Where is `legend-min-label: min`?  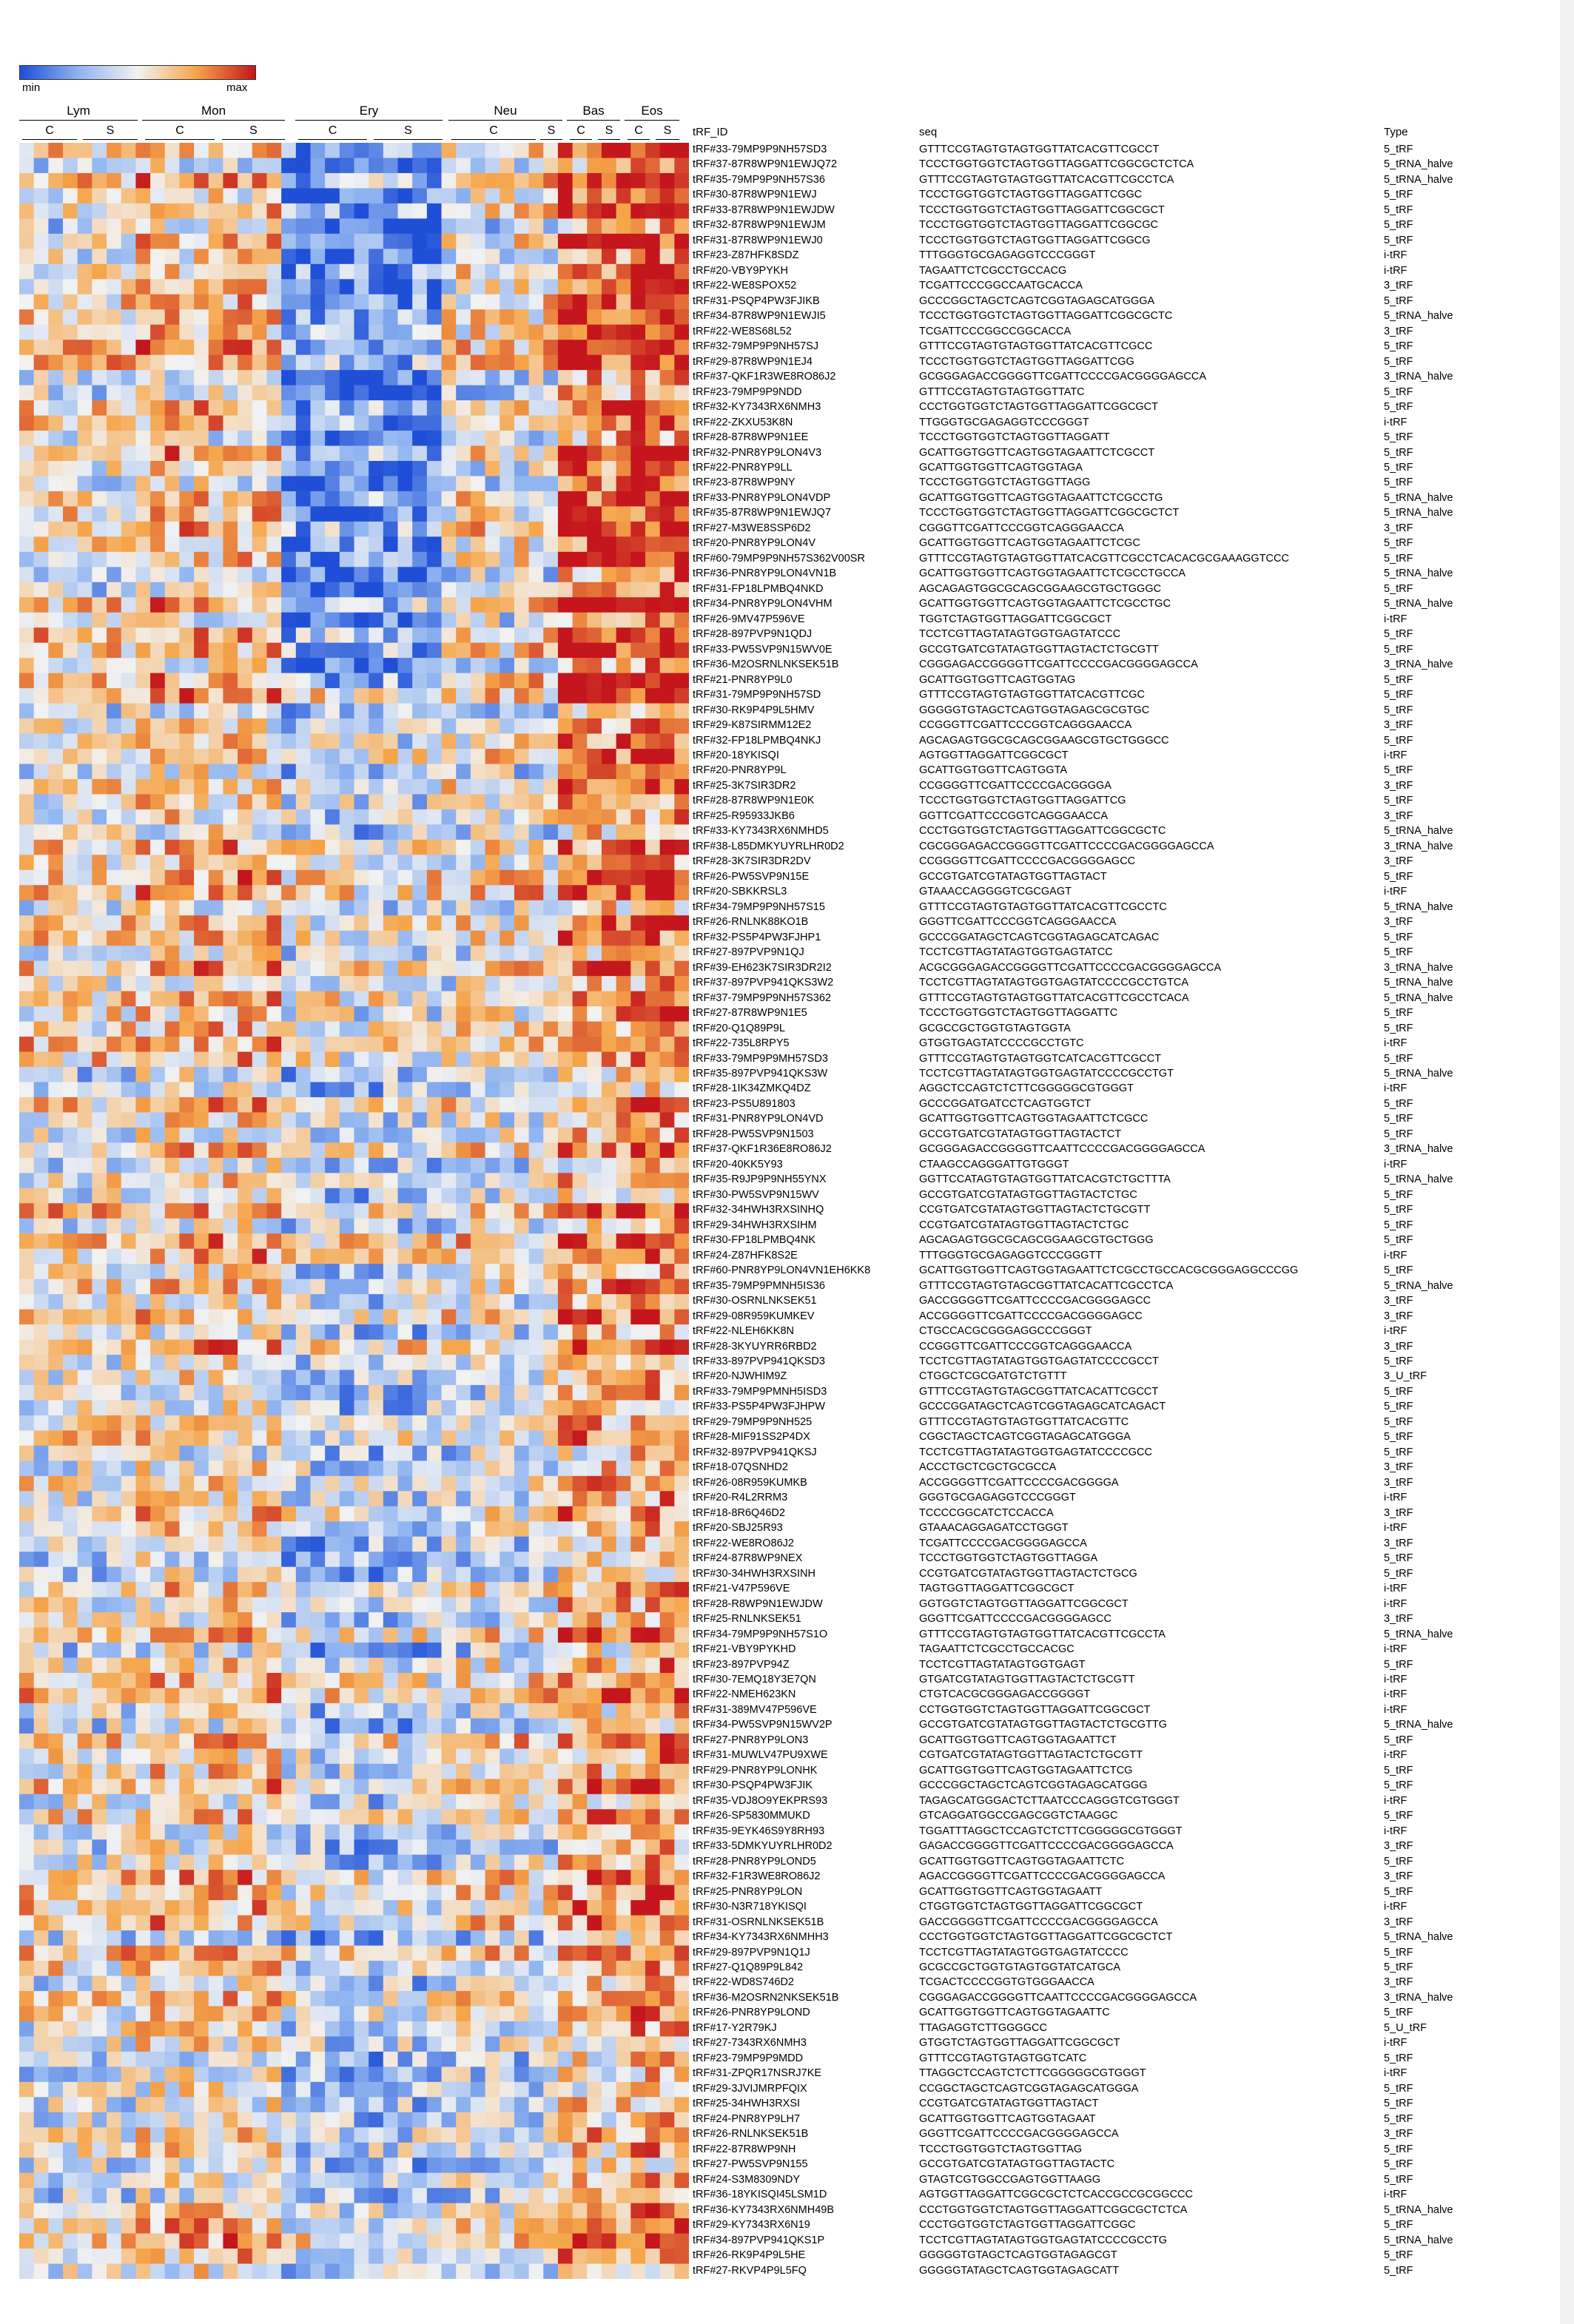 legend-min-label: min is located at coordinates (31, 87).